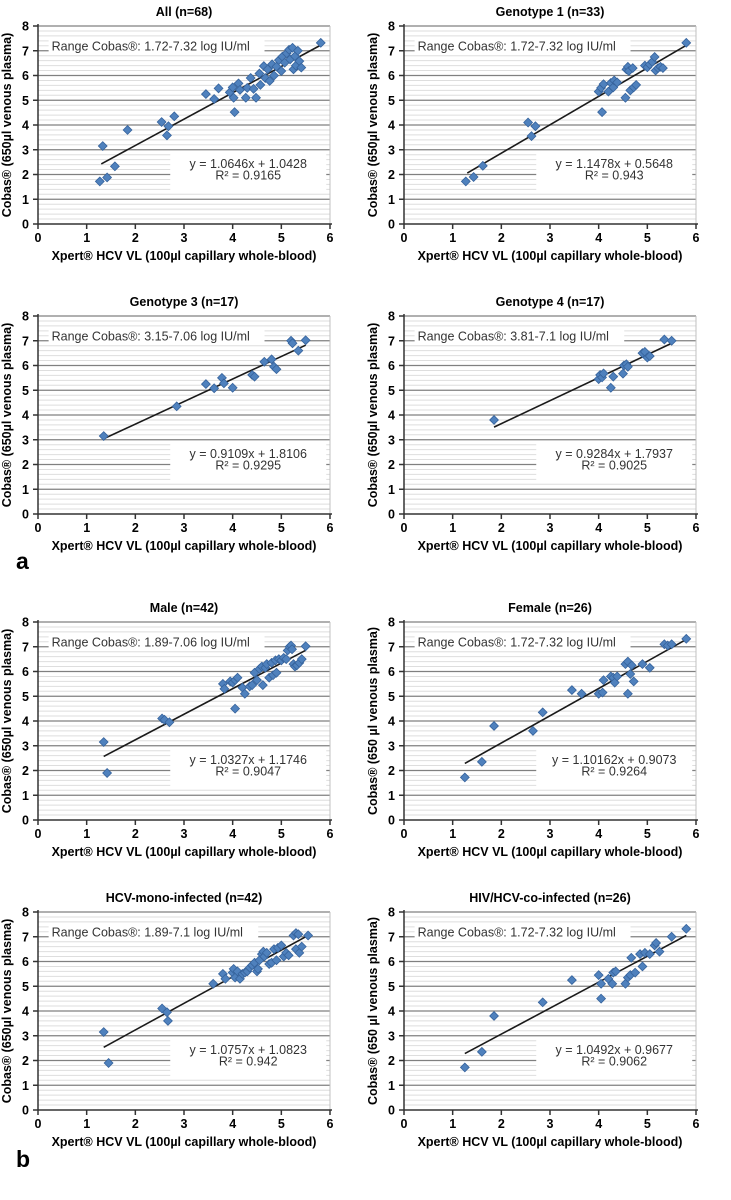  Describe the element at coordinates (614, 461) in the screenshot. I see `equation-annotation-bg` at that location.